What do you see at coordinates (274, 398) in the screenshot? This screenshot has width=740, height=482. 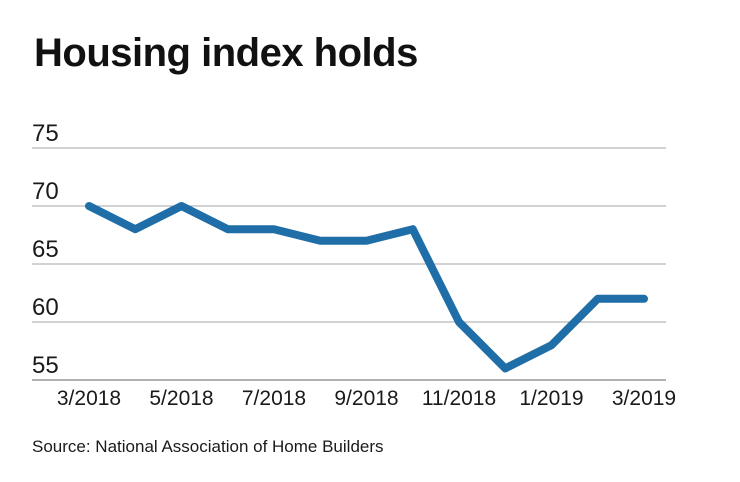 I see `x-tick-label-7/2018: 7/2018` at bounding box center [274, 398].